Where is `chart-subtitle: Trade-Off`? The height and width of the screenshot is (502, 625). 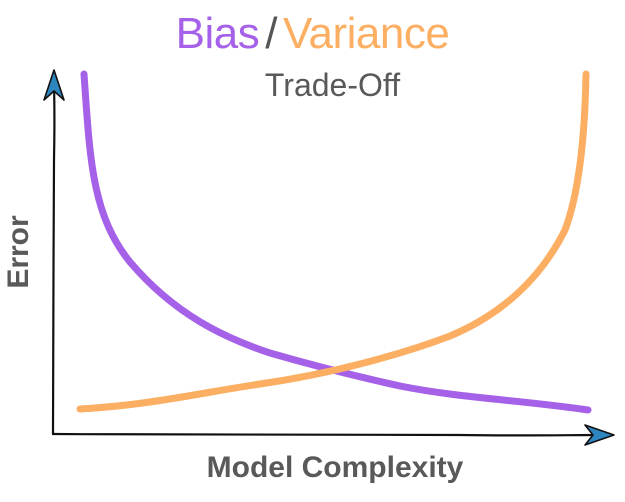 chart-subtitle: Trade-Off is located at coordinates (332, 85).